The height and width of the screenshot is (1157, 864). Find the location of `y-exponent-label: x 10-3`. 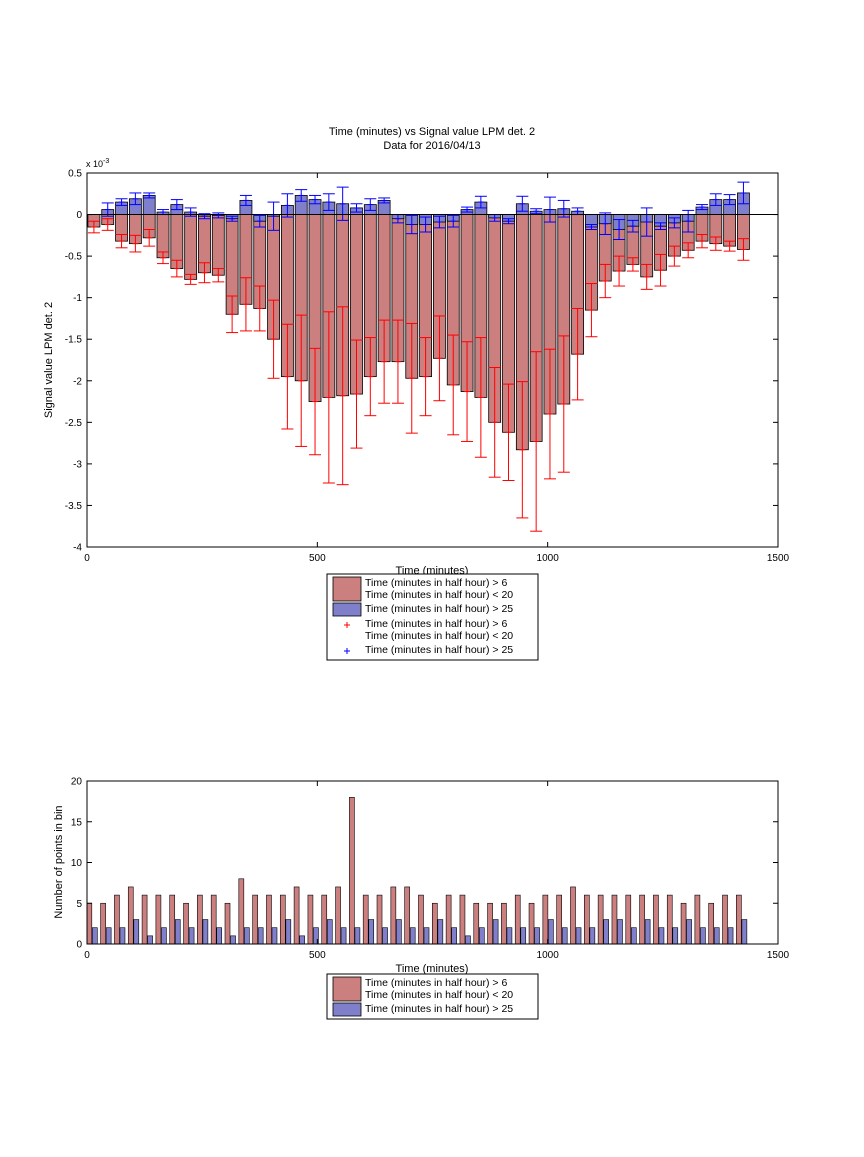

y-exponent-label: x 10-3 is located at coordinates (97, 163).